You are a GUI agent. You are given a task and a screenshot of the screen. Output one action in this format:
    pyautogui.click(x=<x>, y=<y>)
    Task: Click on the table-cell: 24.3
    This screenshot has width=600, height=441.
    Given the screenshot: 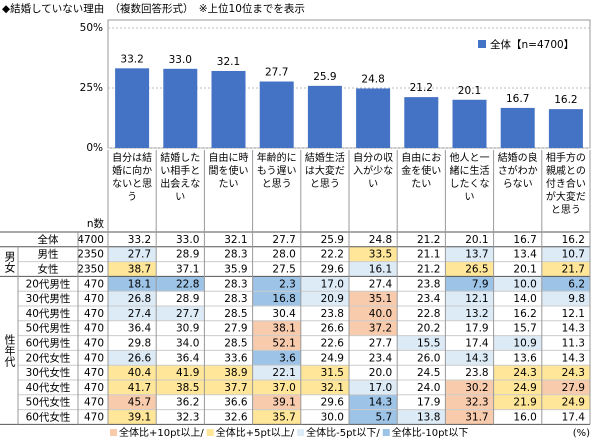 What is the action you would take?
    pyautogui.click(x=573, y=373)
    